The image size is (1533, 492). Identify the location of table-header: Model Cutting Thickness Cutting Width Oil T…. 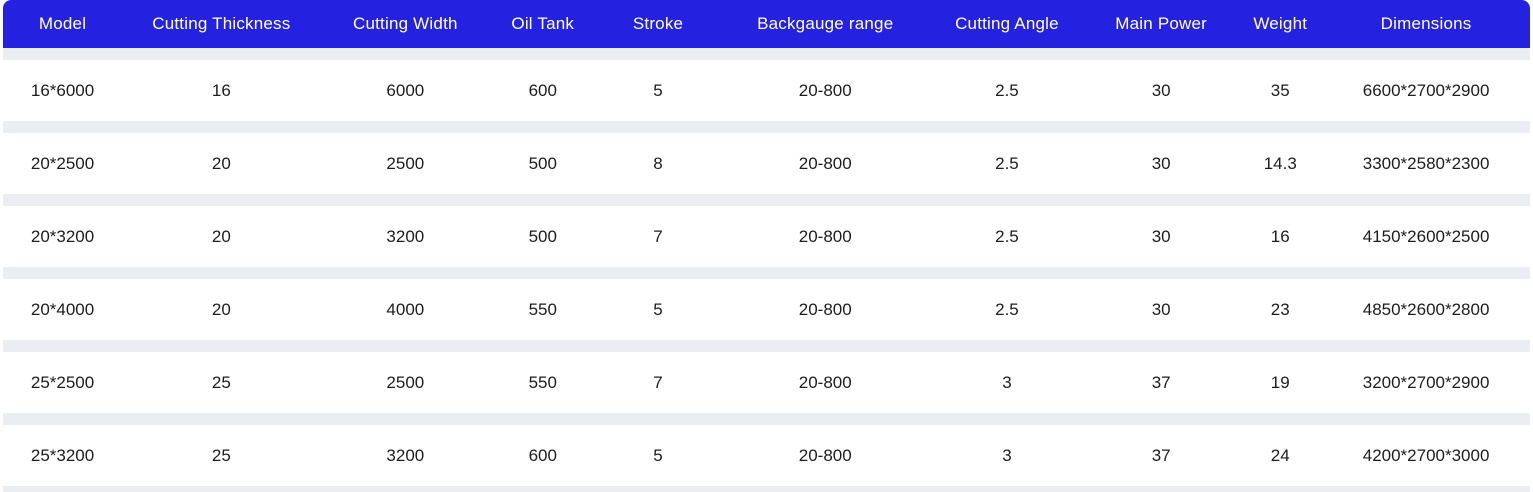
(766, 24).